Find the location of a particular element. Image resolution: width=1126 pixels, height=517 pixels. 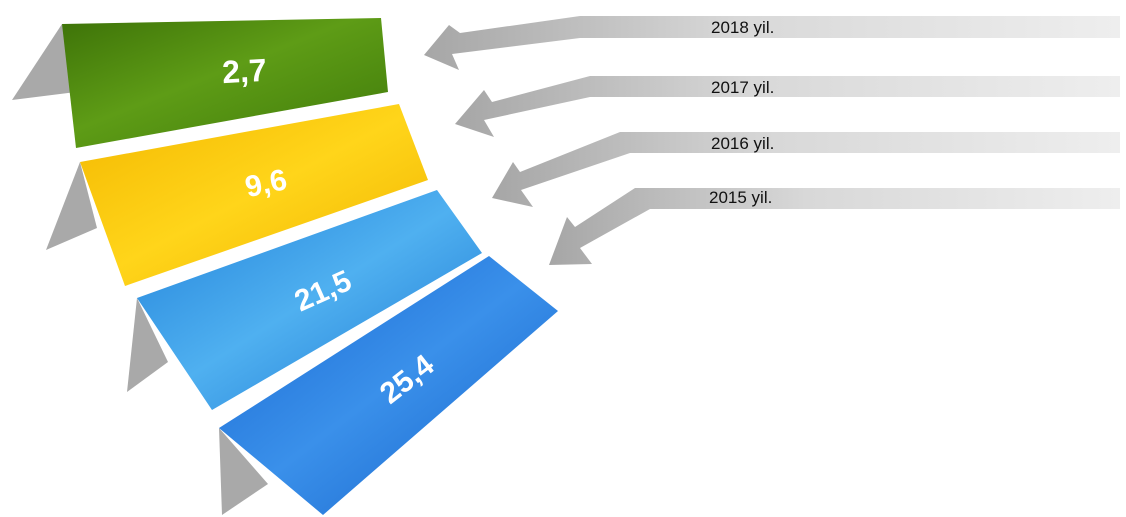

arrow-2018-label: 2018 yil. is located at coordinates (742, 27).